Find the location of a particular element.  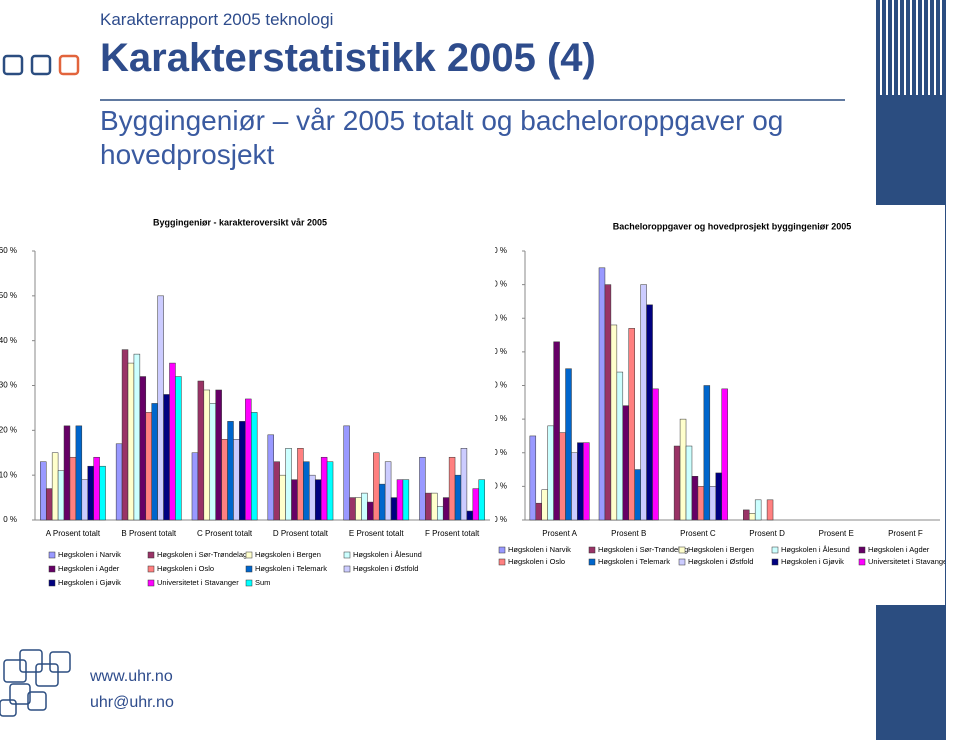

legend-label: Universitetet i Stavanger is located at coordinates (906, 561).